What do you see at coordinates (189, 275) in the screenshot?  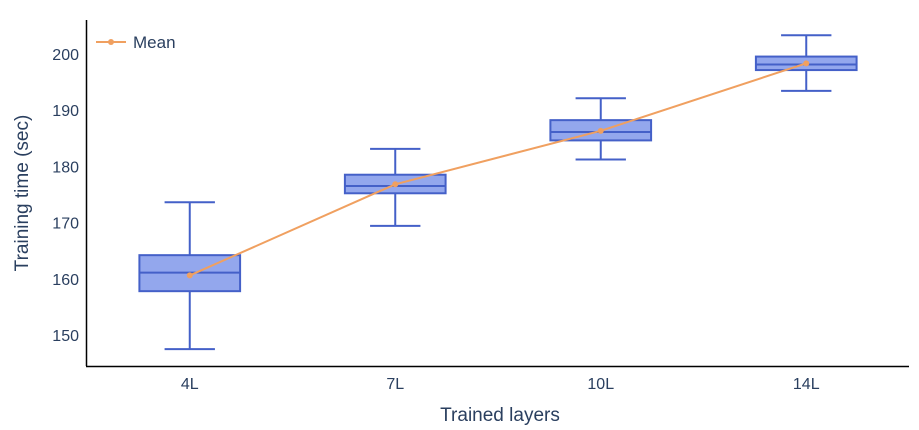 I see `mean-point-4L` at bounding box center [189, 275].